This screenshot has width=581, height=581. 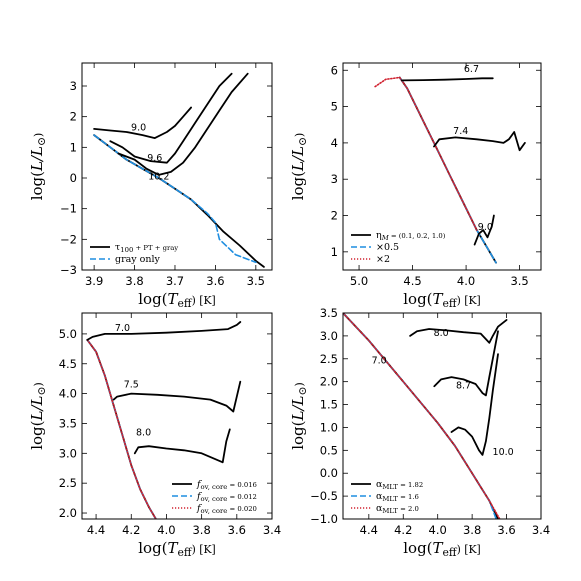 What do you see at coordinates (324, 519) in the screenshot?
I see `y-tick-label: −1.0` at bounding box center [324, 519].